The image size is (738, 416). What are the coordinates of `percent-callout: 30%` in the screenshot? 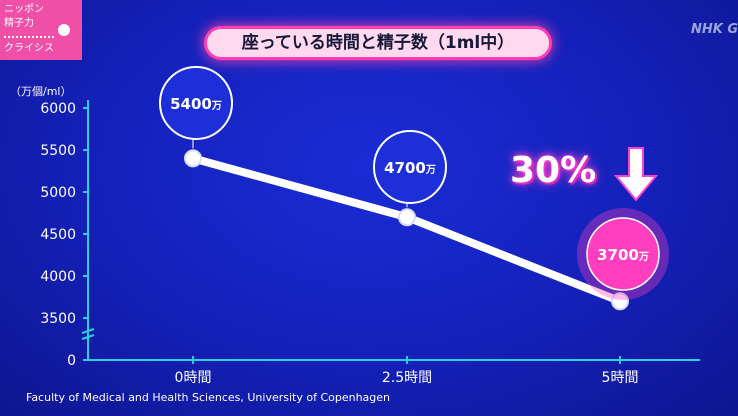 It's located at (553, 170).